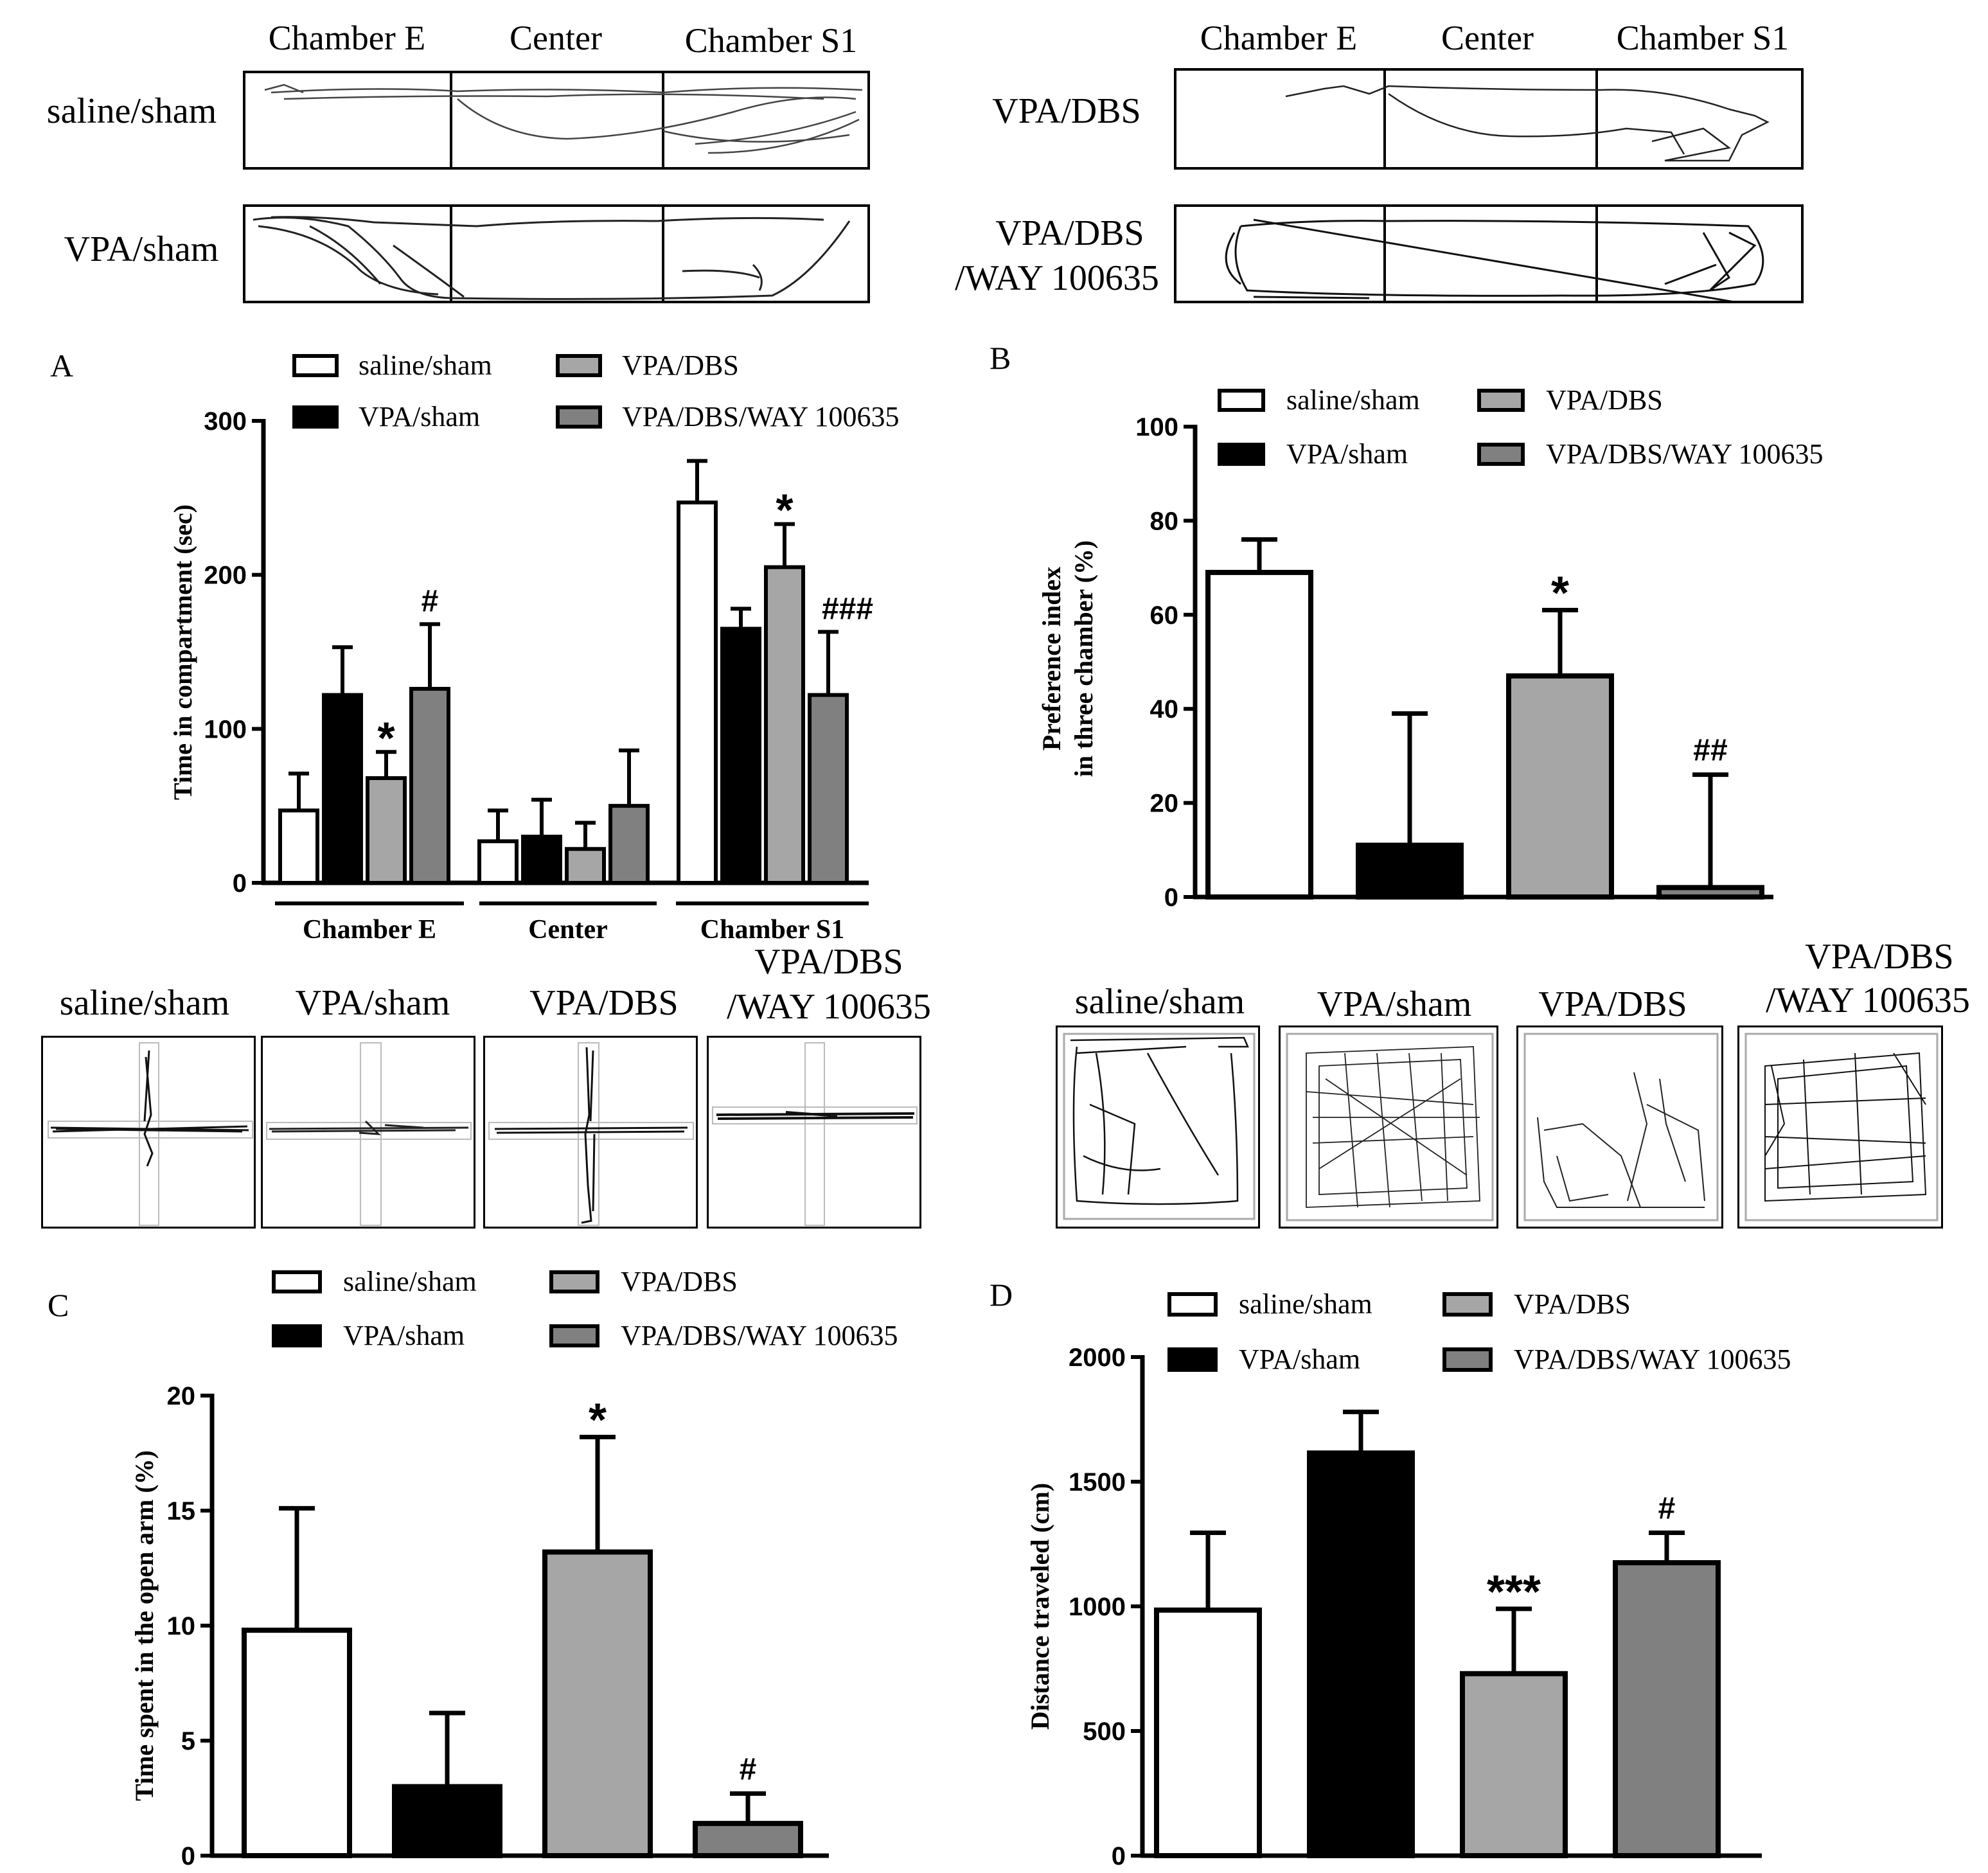 This screenshot has width=1988, height=1873. What do you see at coordinates (829, 1007) in the screenshot?
I see `maze-label-vpa-dbs-way-line2: /WAY 100635` at bounding box center [829, 1007].